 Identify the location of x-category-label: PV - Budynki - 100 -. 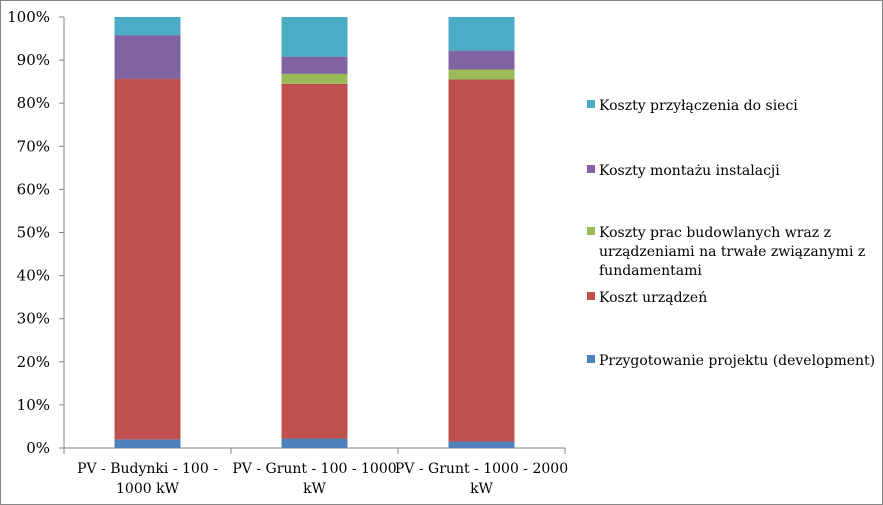
(147, 469).